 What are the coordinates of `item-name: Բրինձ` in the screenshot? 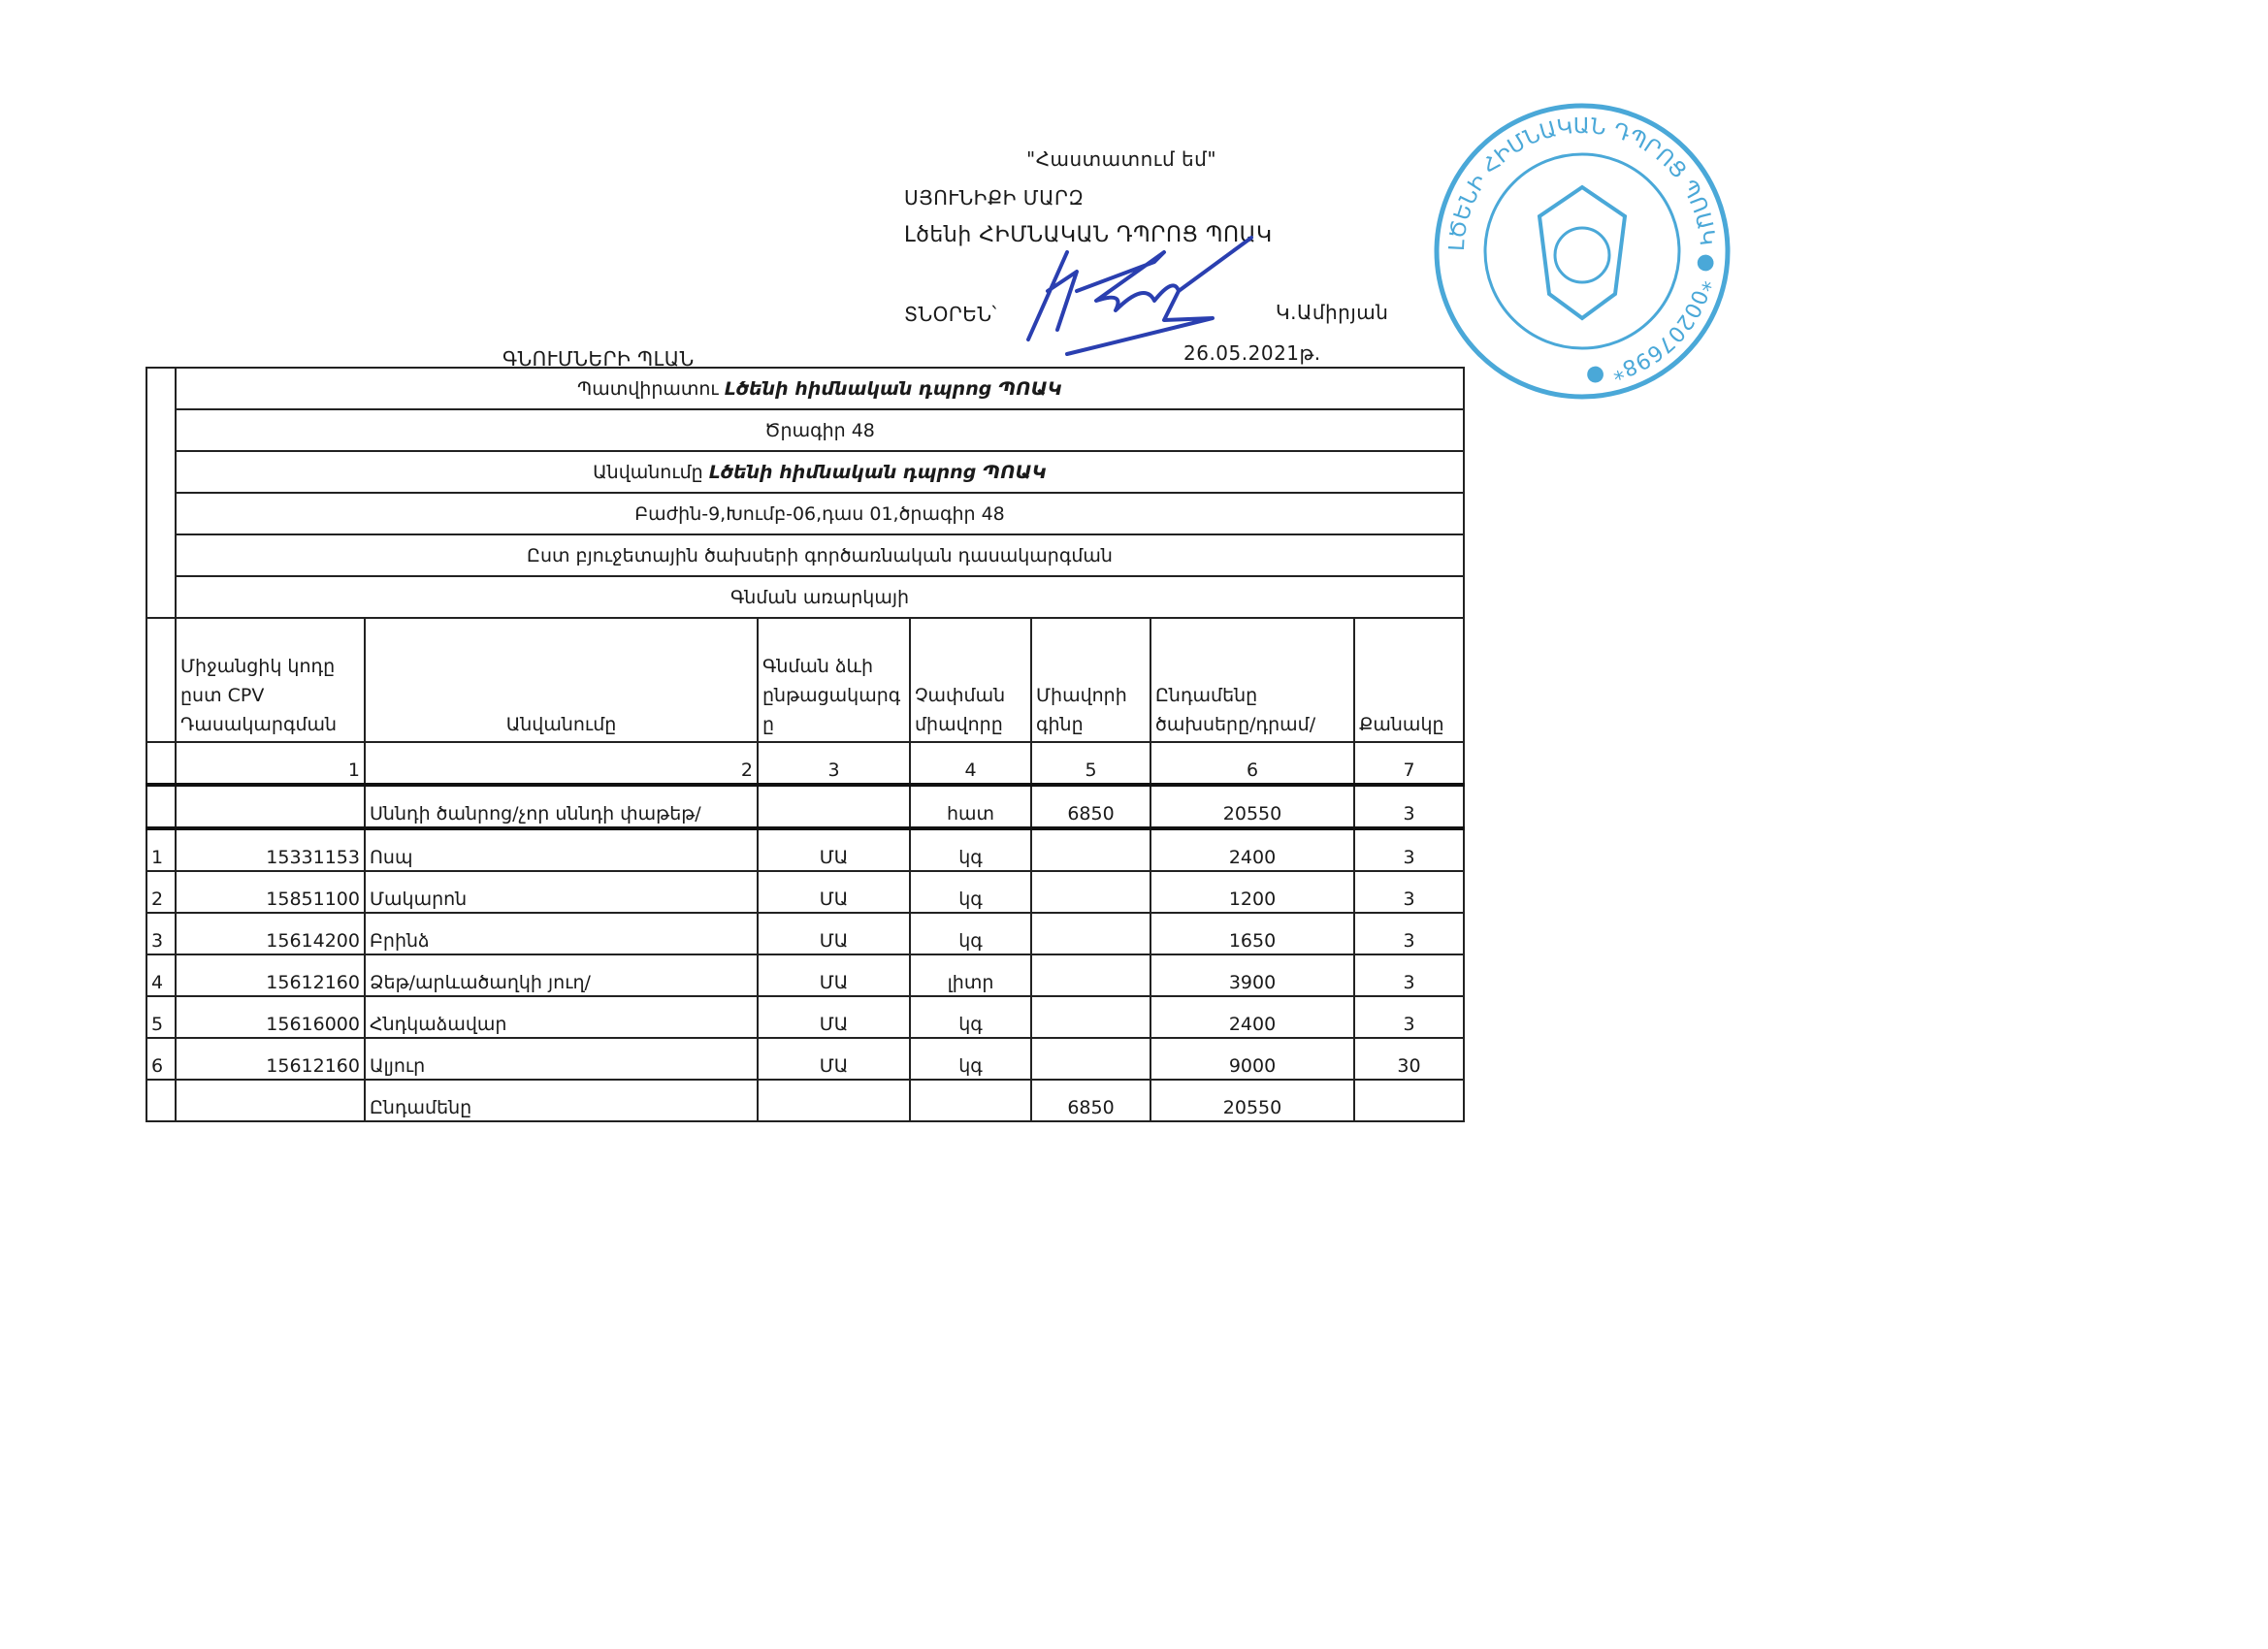 It's located at (561, 933).